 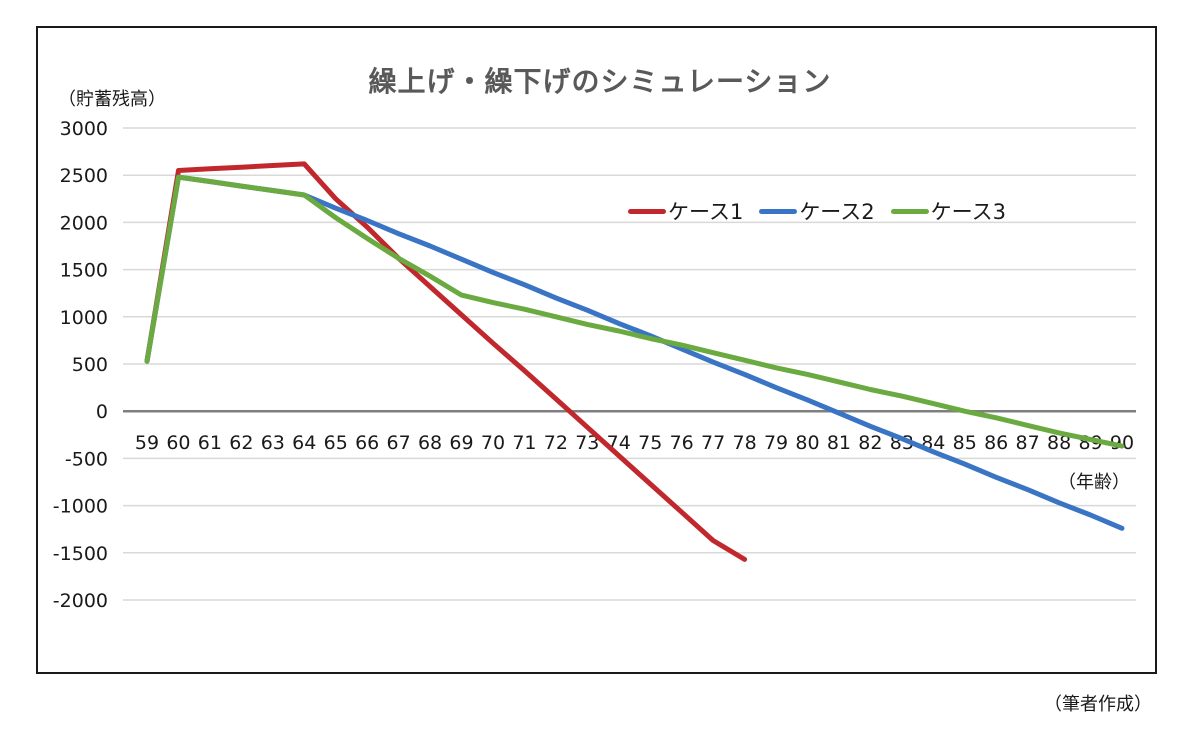 What do you see at coordinates (367, 443) in the screenshot?
I see `x-tick-label: 66` at bounding box center [367, 443].